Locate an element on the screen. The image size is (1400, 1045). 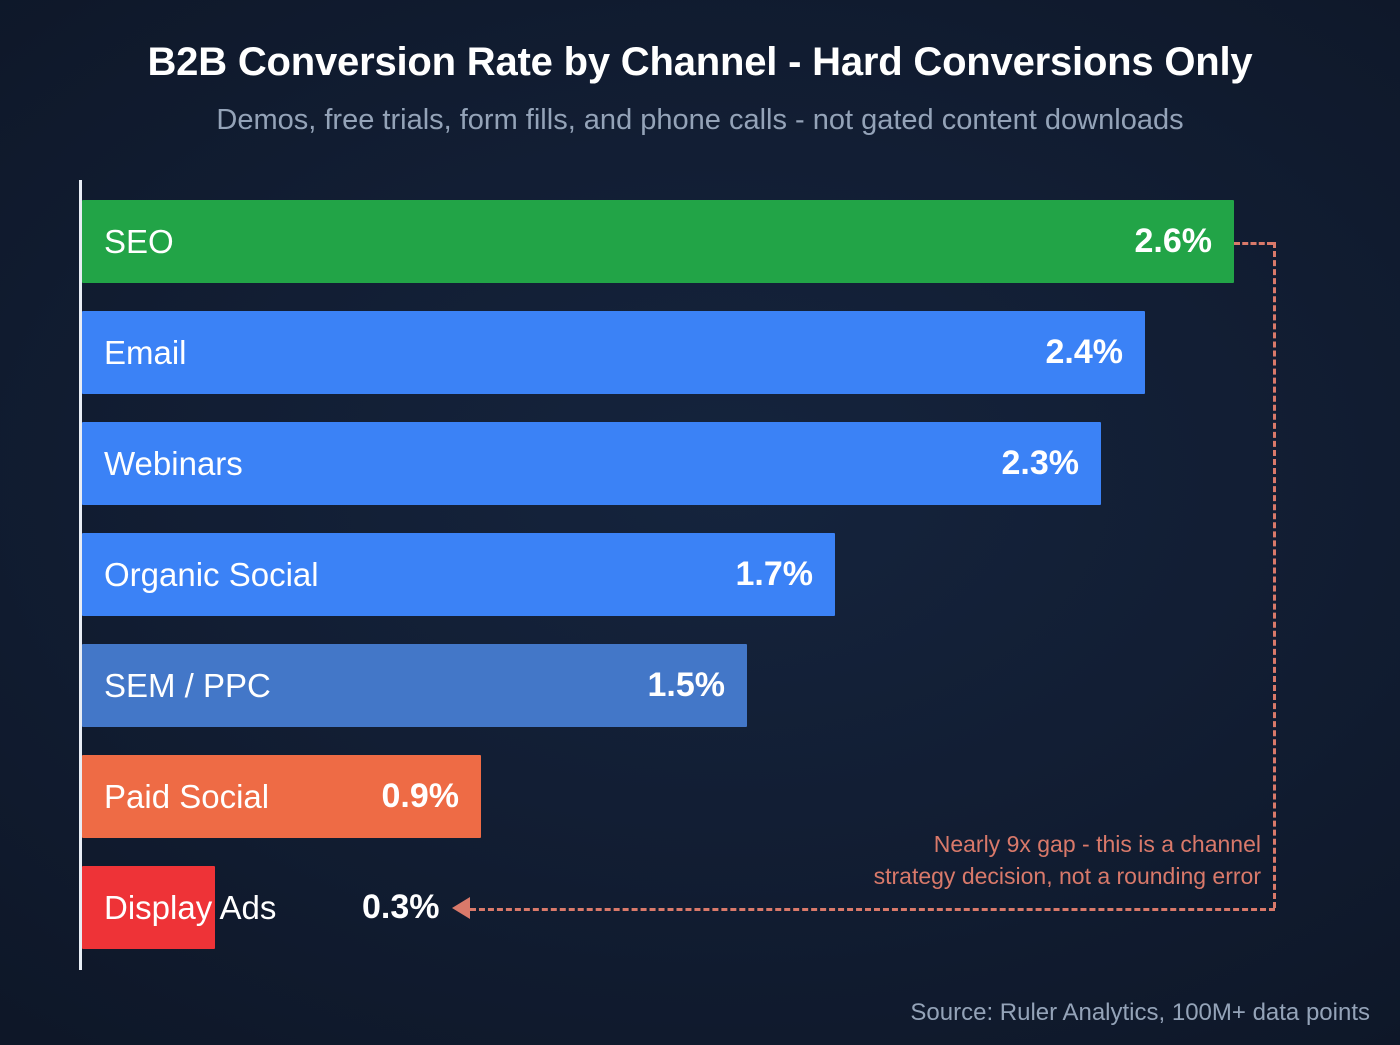
annotation-line-top is located at coordinates (1253, 243).